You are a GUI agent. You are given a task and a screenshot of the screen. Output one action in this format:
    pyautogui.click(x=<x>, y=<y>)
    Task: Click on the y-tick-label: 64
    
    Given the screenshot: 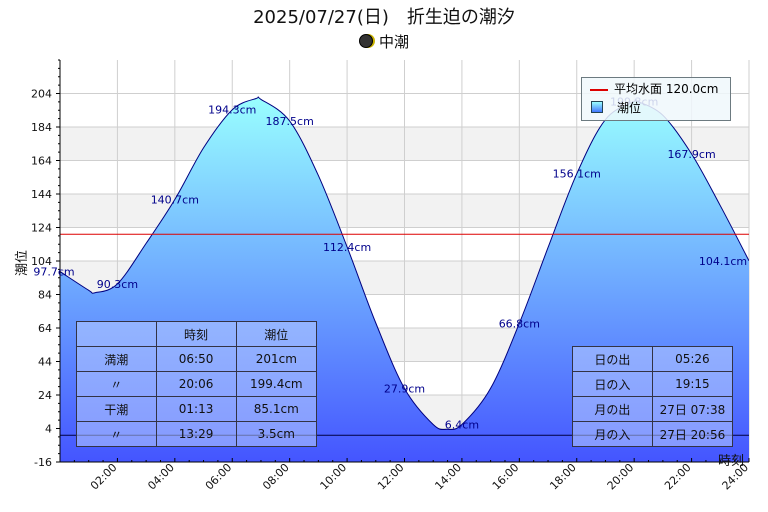 What is the action you would take?
    pyautogui.click(x=45, y=328)
    